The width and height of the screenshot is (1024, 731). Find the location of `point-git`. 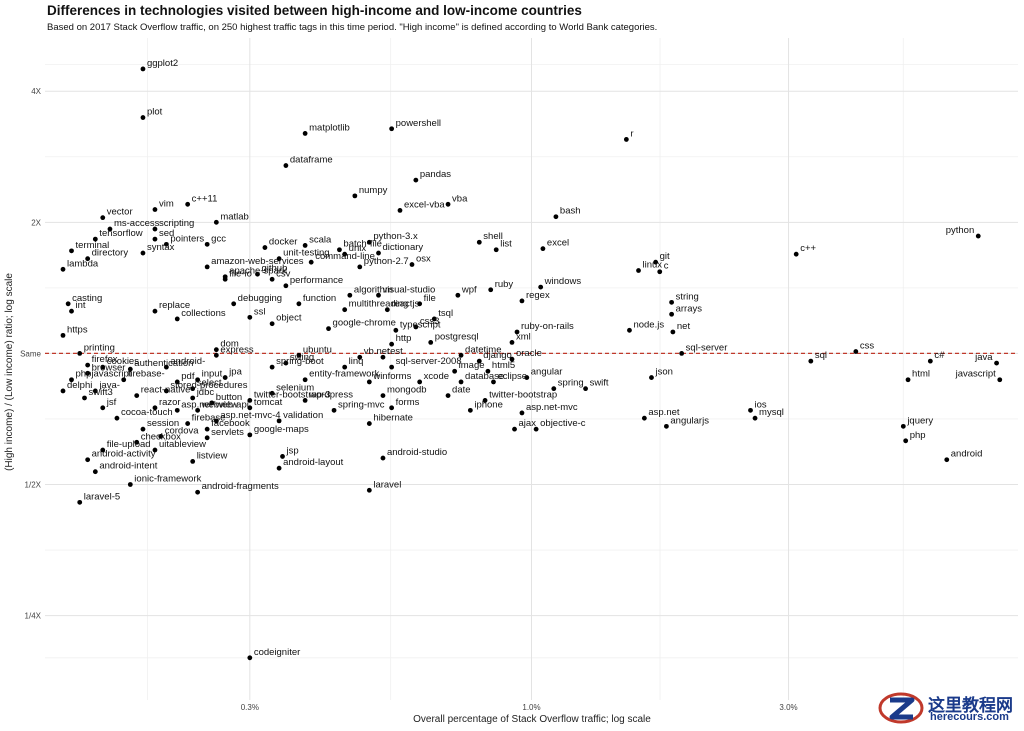

point-git is located at coordinates (656, 262).